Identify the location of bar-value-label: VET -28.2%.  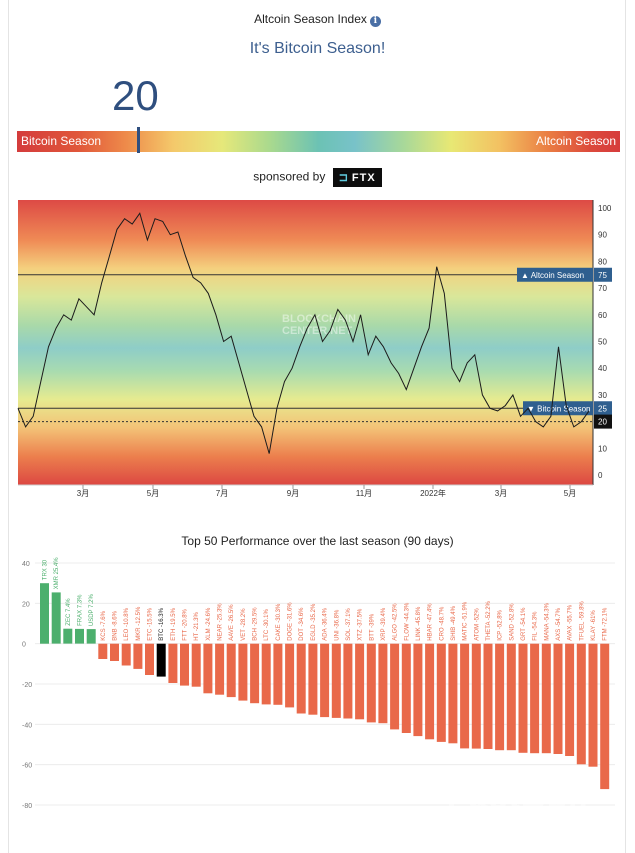
(244, 624).